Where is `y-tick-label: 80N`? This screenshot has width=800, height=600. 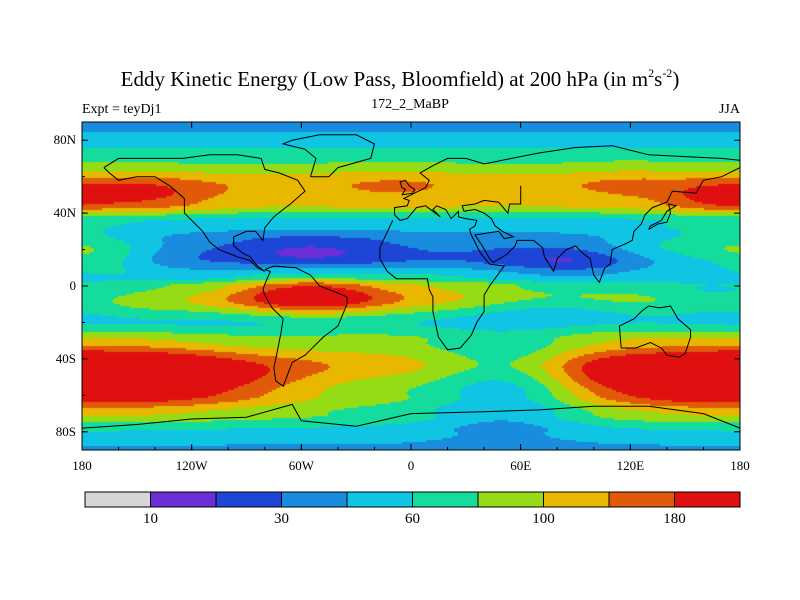 y-tick-label: 80N is located at coordinates (65, 139).